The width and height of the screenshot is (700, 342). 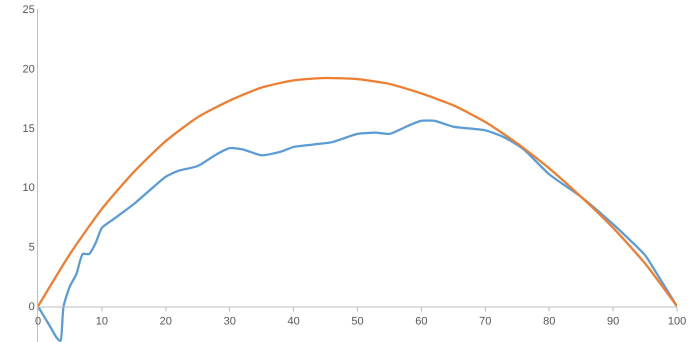 I want to click on y-tick-label: 5, so click(x=31, y=248).